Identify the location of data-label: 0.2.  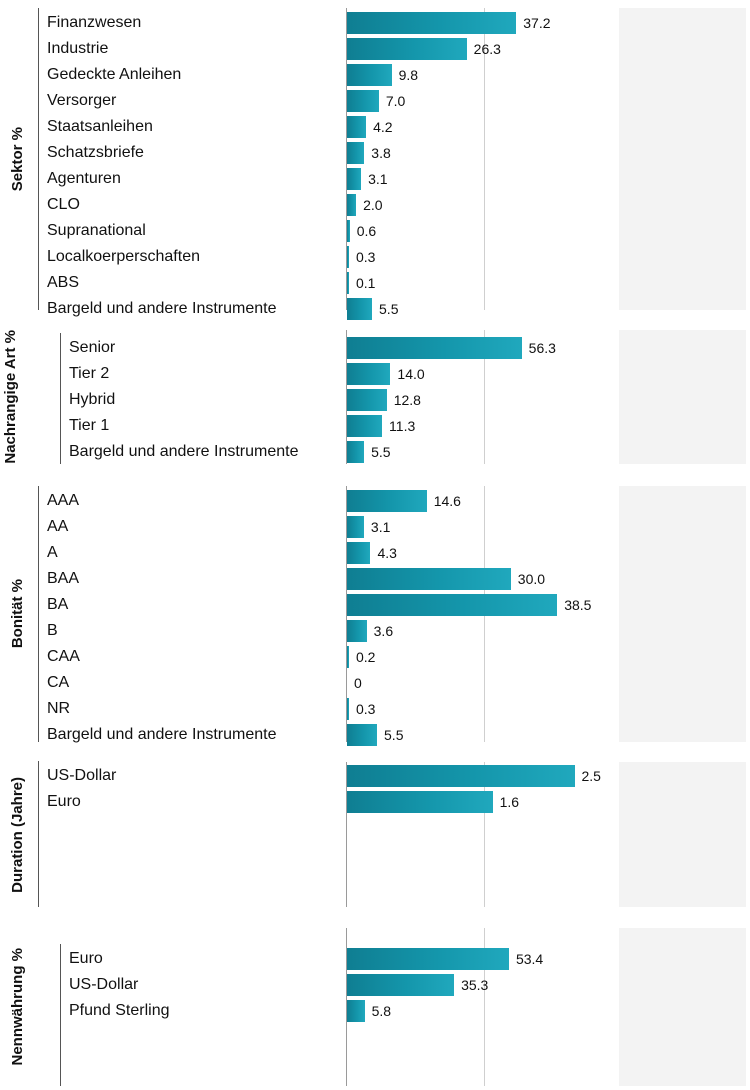
(366, 657).